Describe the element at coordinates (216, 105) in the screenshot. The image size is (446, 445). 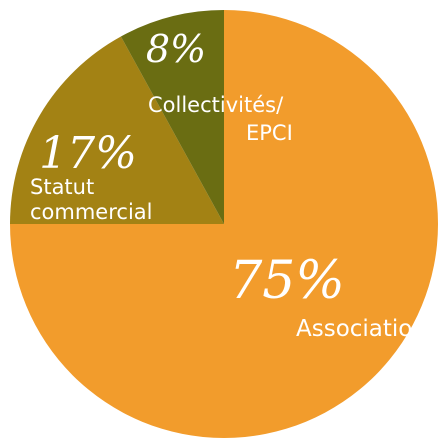
I see `slice-label-collectivites-line-1: Collectivités/` at that location.